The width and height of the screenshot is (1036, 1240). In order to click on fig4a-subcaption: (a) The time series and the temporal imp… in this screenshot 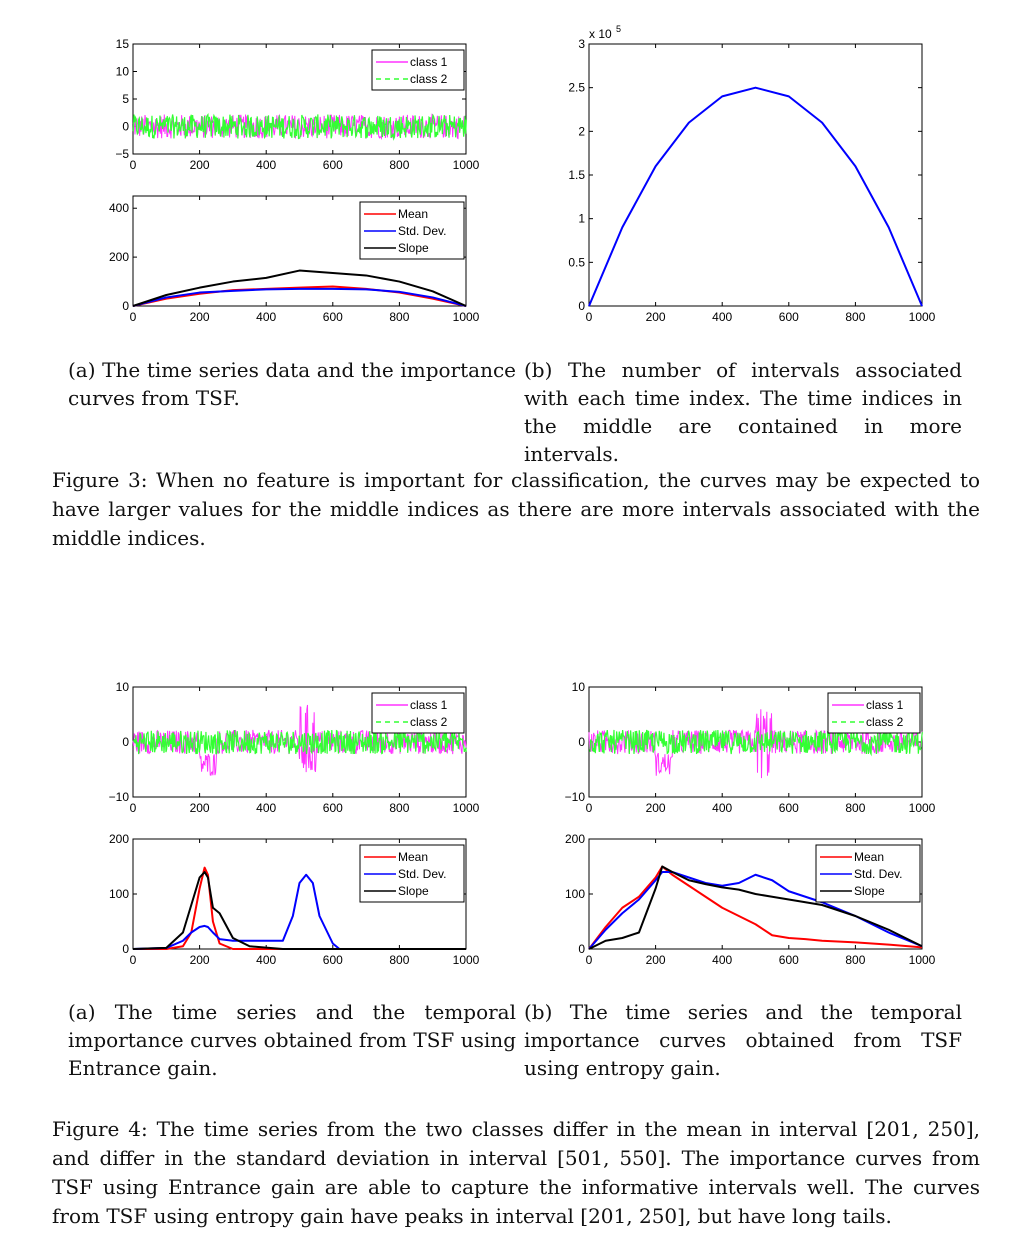, I will do `click(292, 1040)`.